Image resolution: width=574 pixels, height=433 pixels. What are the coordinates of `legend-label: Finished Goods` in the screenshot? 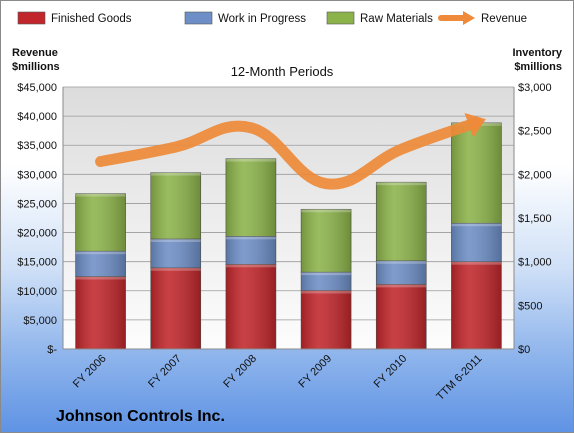 It's located at (91, 19).